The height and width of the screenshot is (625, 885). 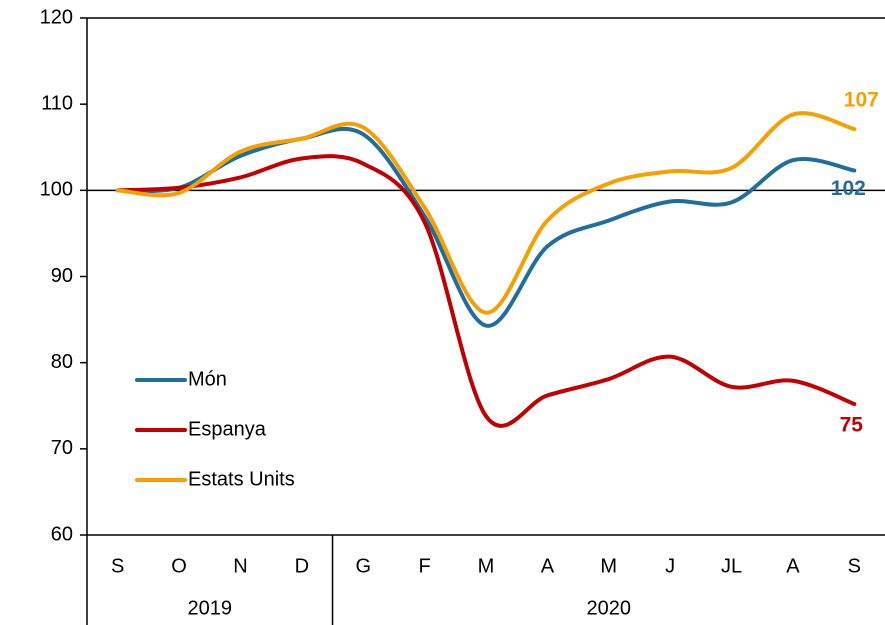 I want to click on data-label: 102, so click(x=848, y=188).